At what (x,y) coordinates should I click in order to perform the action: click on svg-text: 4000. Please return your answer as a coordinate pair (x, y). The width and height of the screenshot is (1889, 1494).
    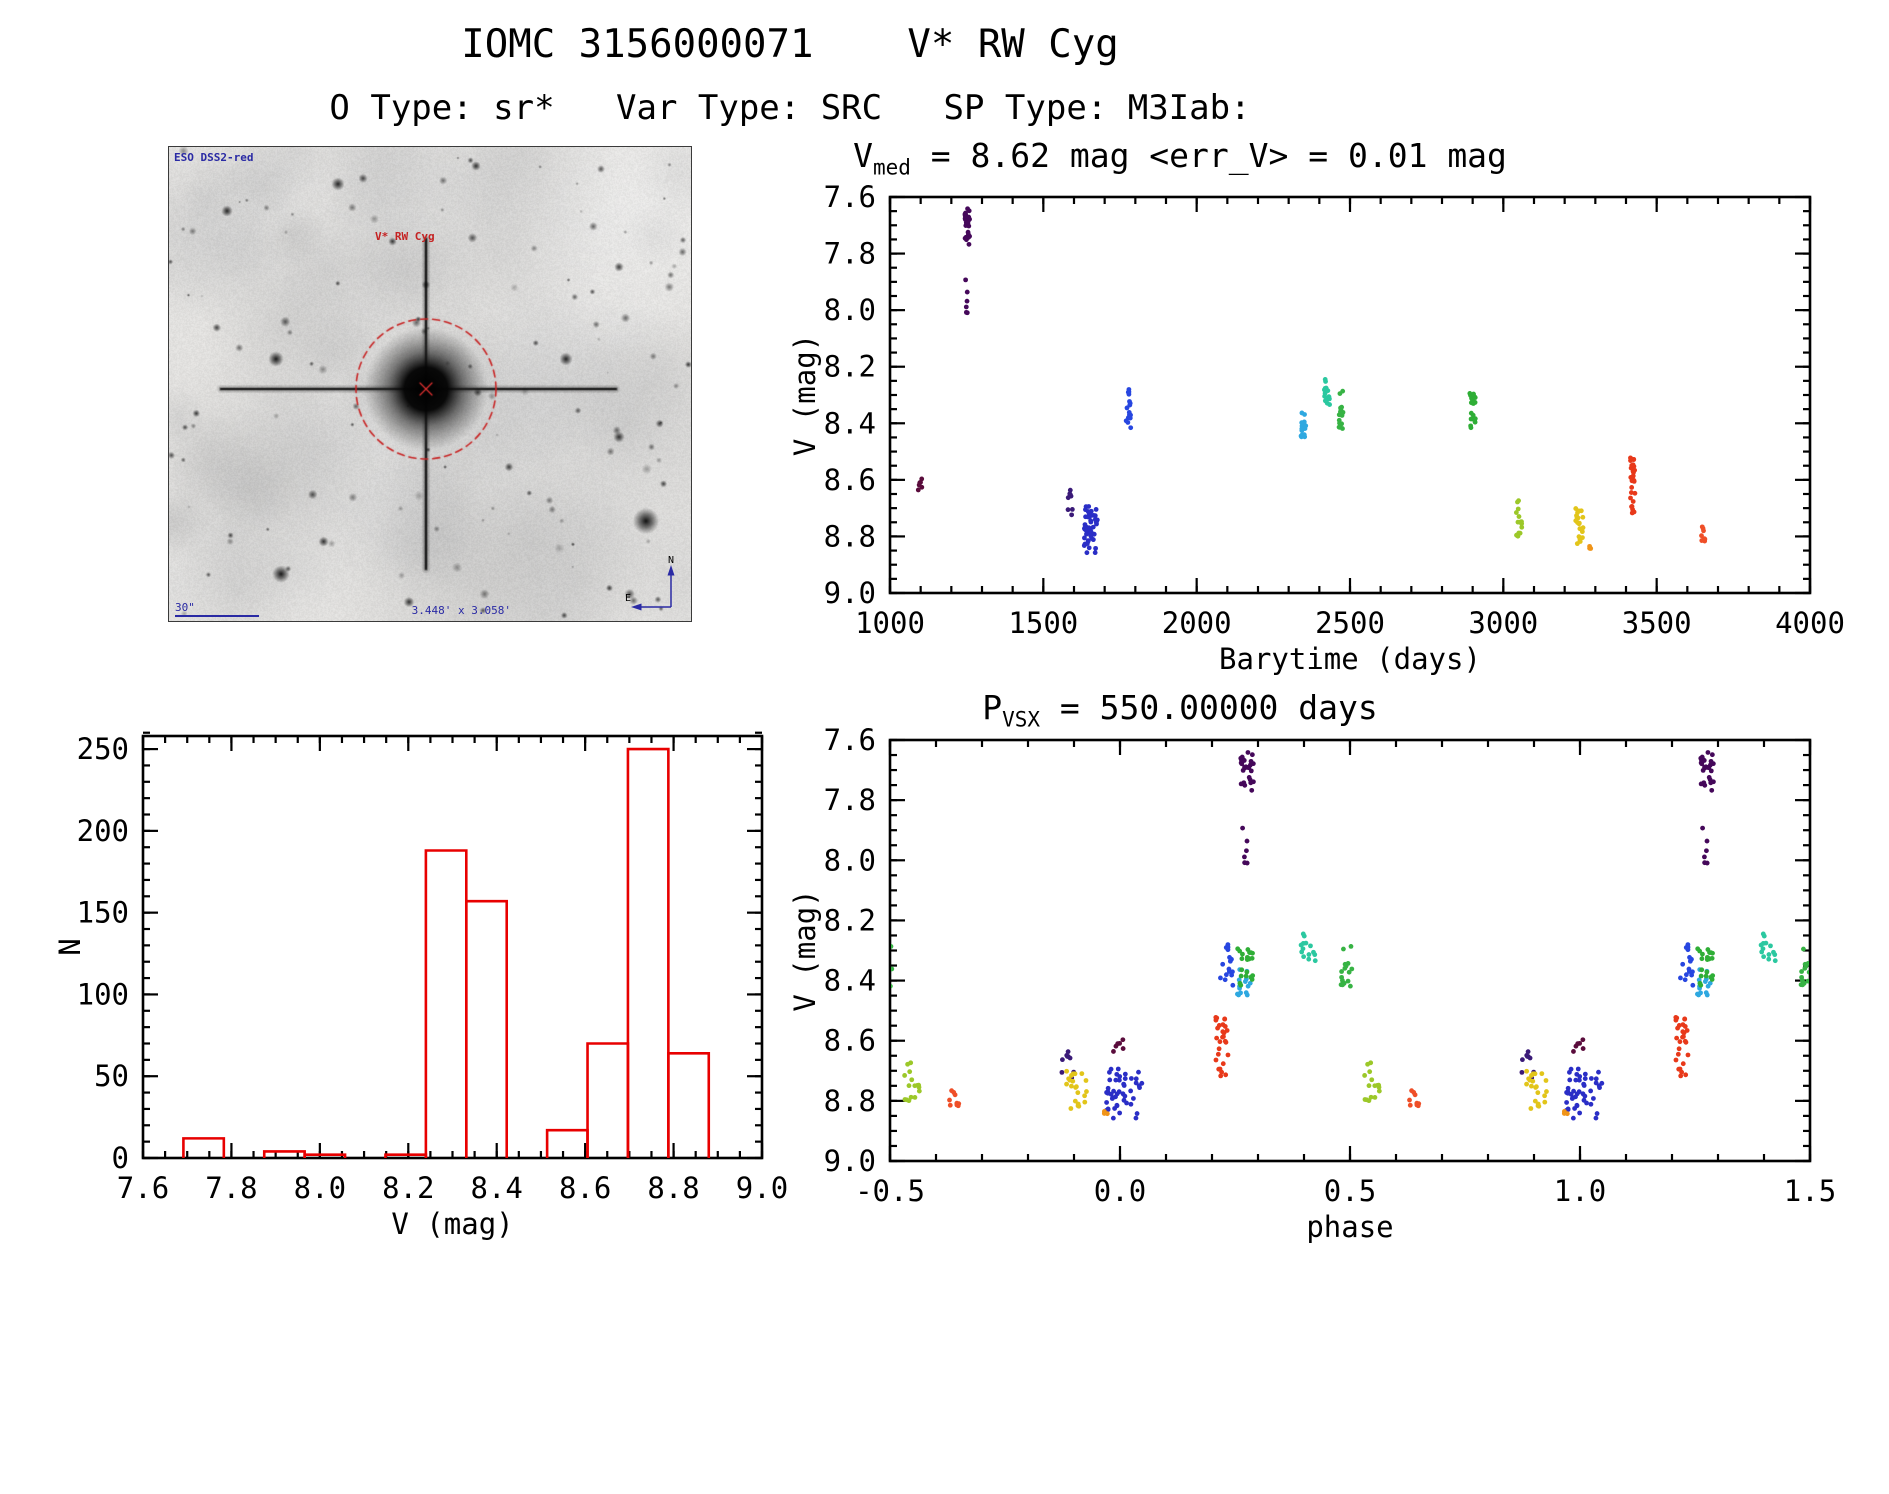
    Looking at the image, I should click on (1810, 623).